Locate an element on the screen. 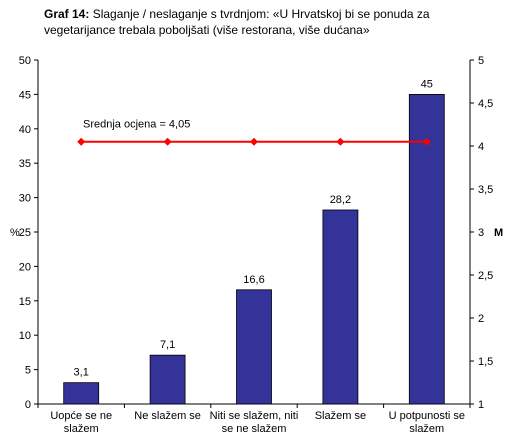 This screenshot has height=440, width=510. x-category-label: se ne slažem is located at coordinates (254, 429).